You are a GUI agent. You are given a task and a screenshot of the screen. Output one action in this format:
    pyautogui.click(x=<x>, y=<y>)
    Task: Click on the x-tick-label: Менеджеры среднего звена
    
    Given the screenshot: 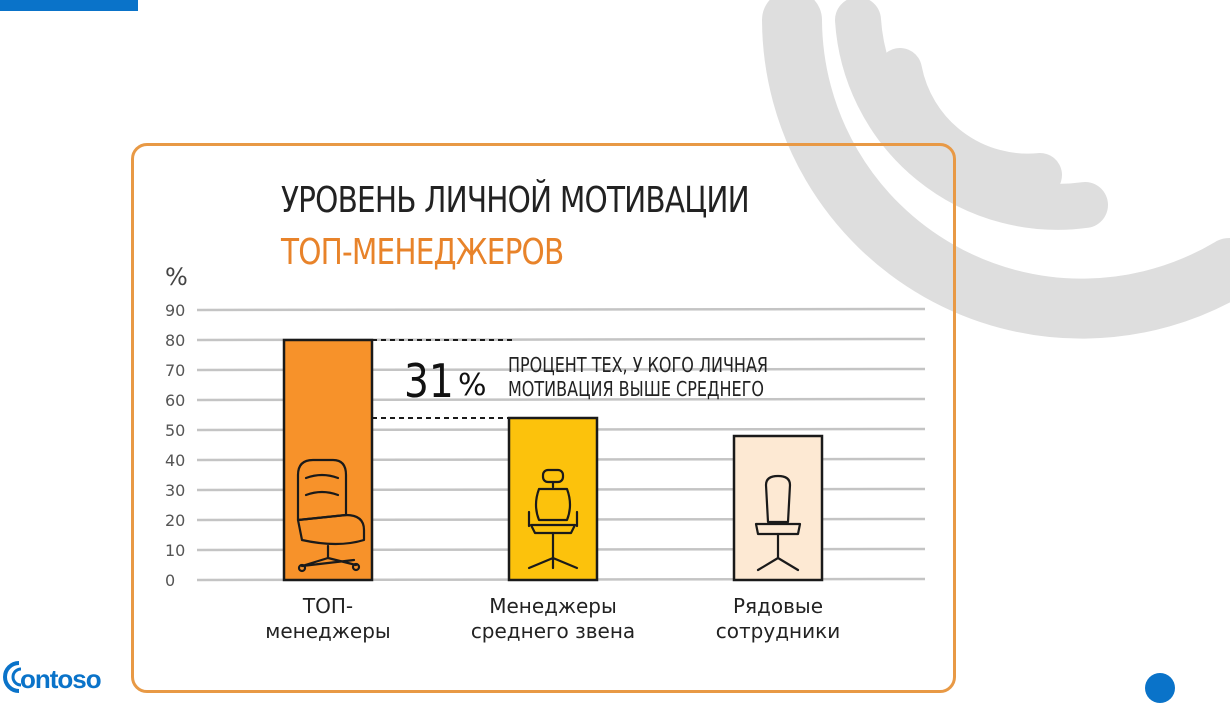 What is the action you would take?
    pyautogui.click(x=553, y=618)
    